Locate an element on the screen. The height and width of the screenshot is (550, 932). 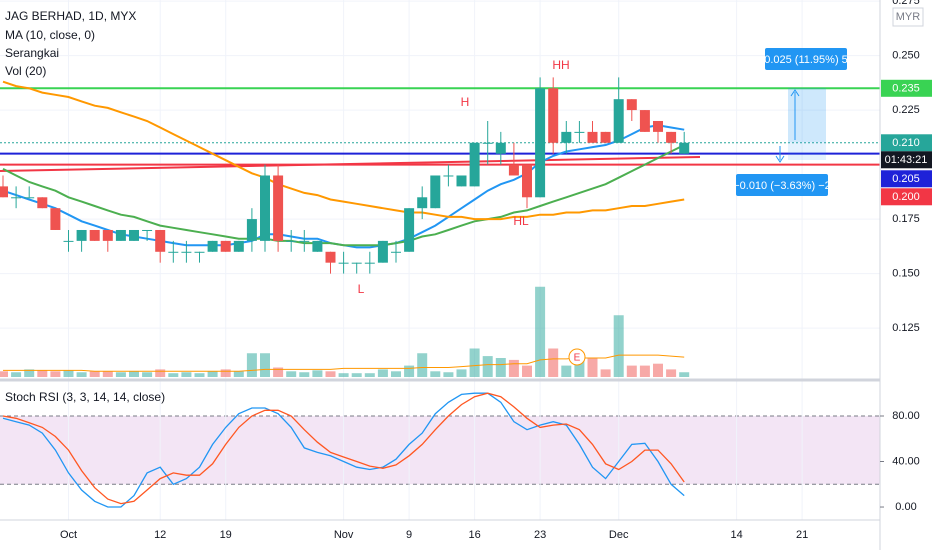
y-tick-label: 0.150 is located at coordinates (906, 273).